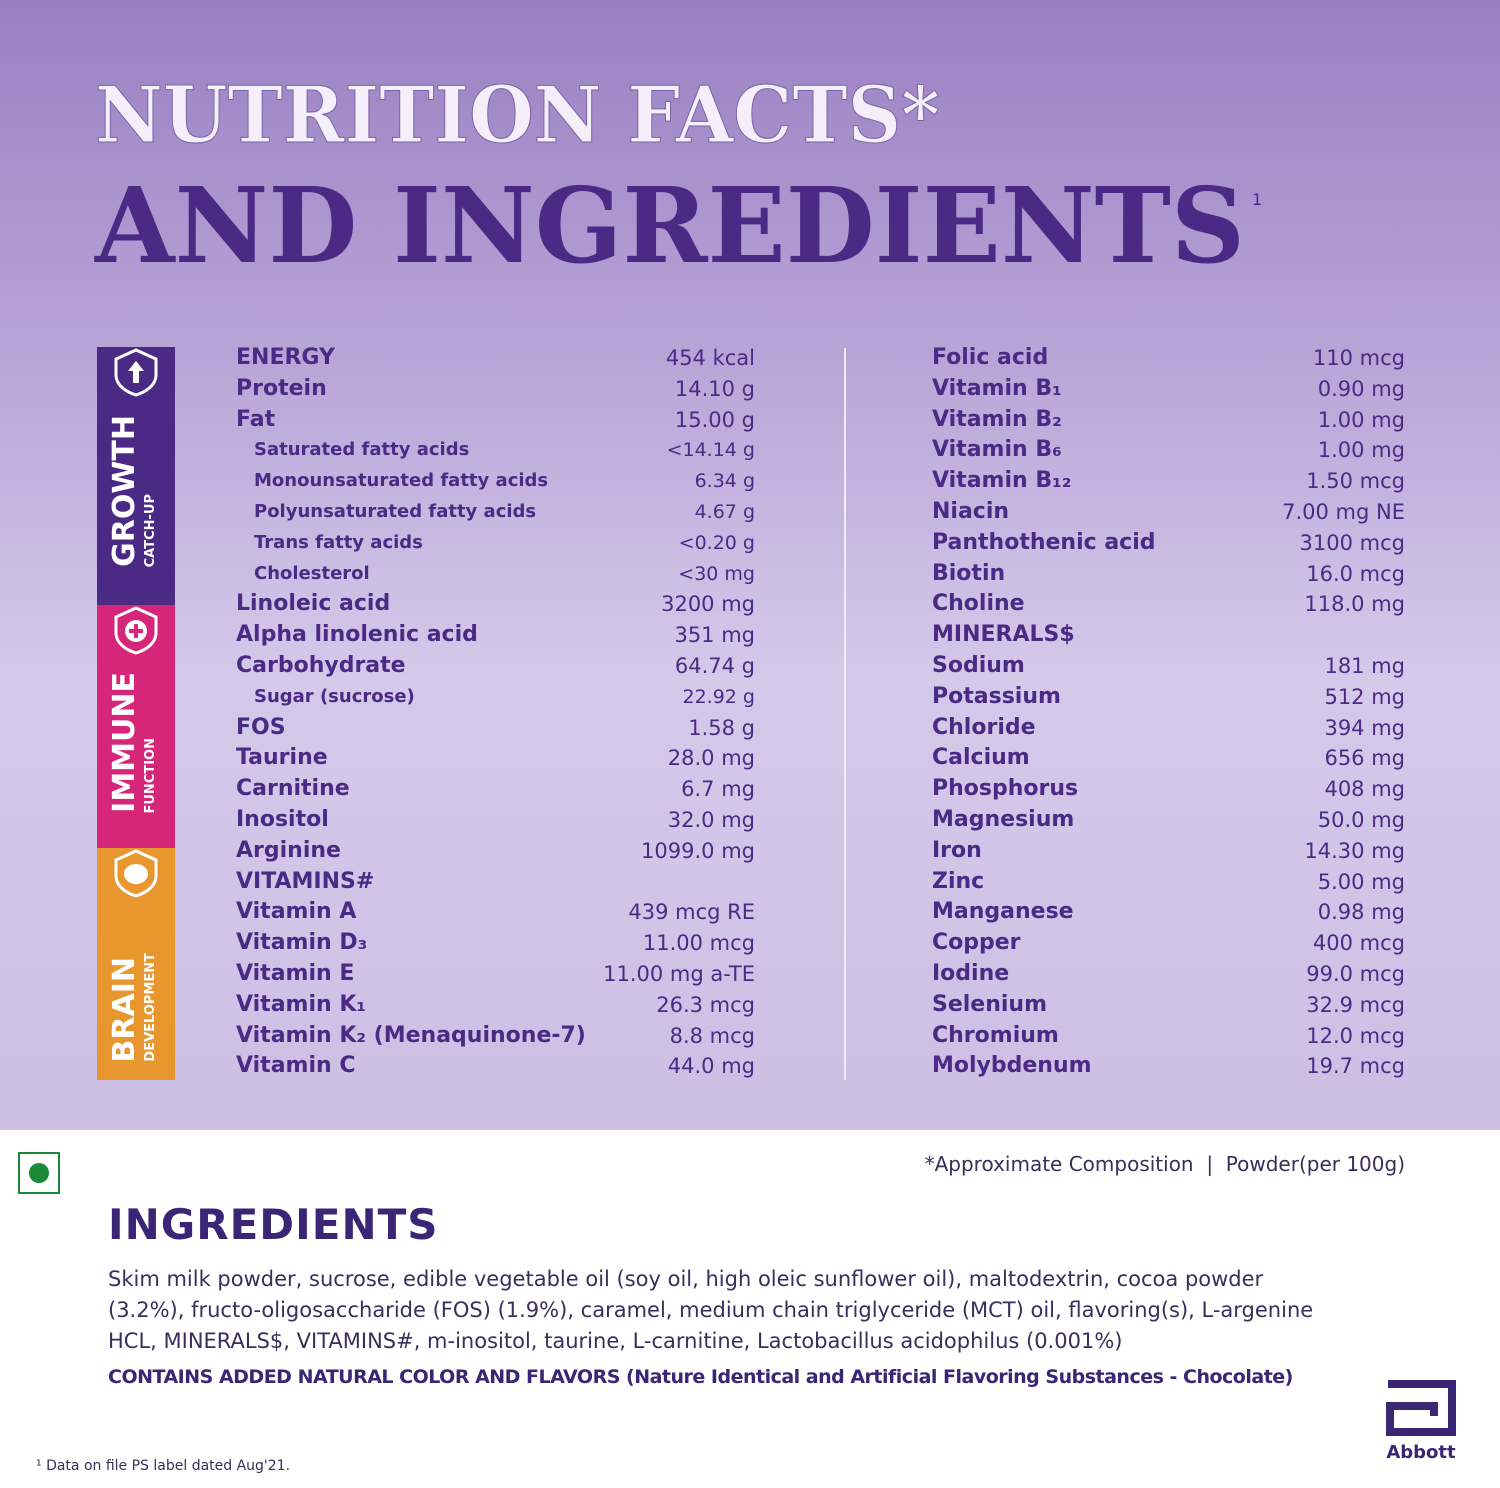 This screenshot has height=1488, width=1500. What do you see at coordinates (711, 758) in the screenshot?
I see `nutrient-value: 28.0 mg` at bounding box center [711, 758].